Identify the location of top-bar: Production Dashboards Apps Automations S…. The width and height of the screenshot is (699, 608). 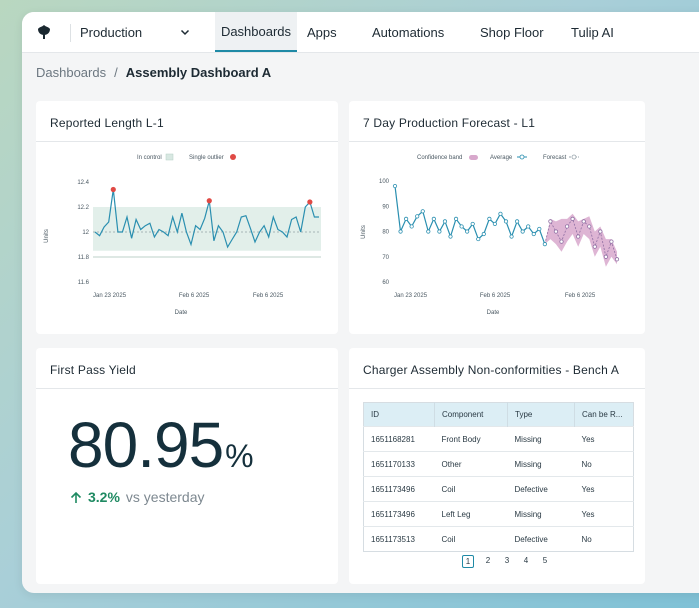
(360, 32).